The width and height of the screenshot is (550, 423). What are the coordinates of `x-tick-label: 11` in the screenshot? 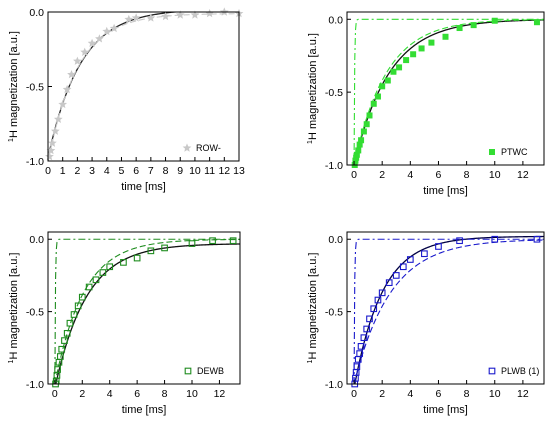 It's located at (209, 171).